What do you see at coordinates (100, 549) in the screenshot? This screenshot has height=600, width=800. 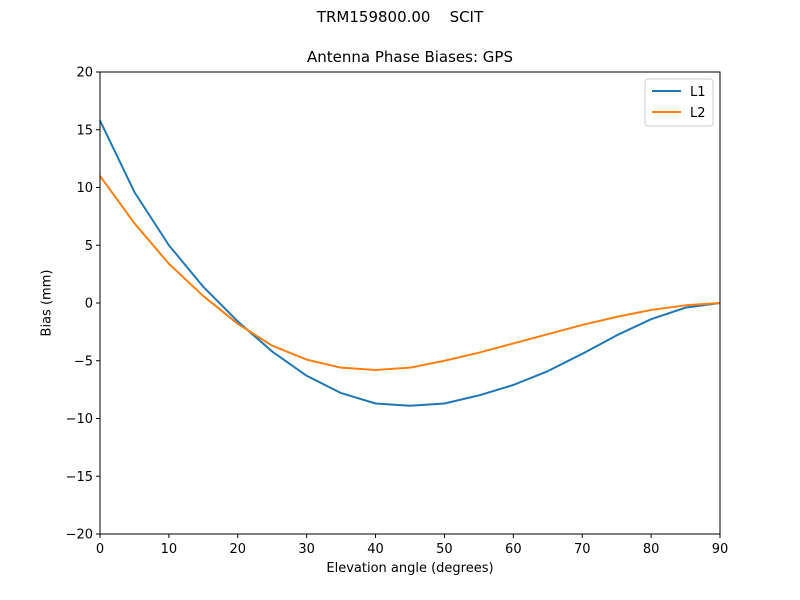 I see `x-tick-label: 0` at bounding box center [100, 549].